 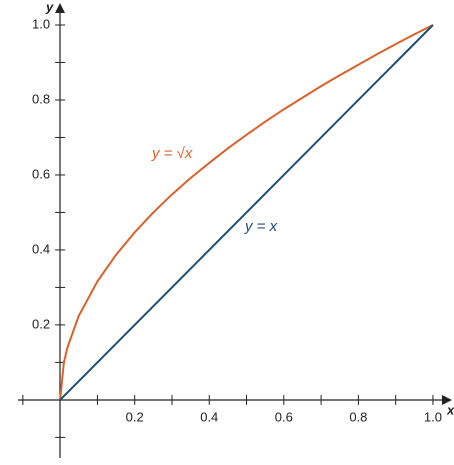 What do you see at coordinates (450, 409) in the screenshot?
I see `x-axis-label: x` at bounding box center [450, 409].